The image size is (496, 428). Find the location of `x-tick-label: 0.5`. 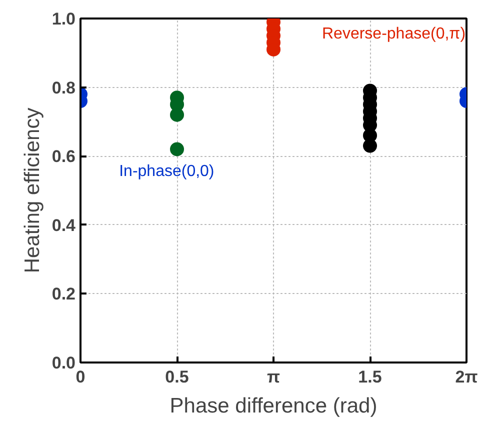

x-tick-label: 0.5 is located at coordinates (177, 377).